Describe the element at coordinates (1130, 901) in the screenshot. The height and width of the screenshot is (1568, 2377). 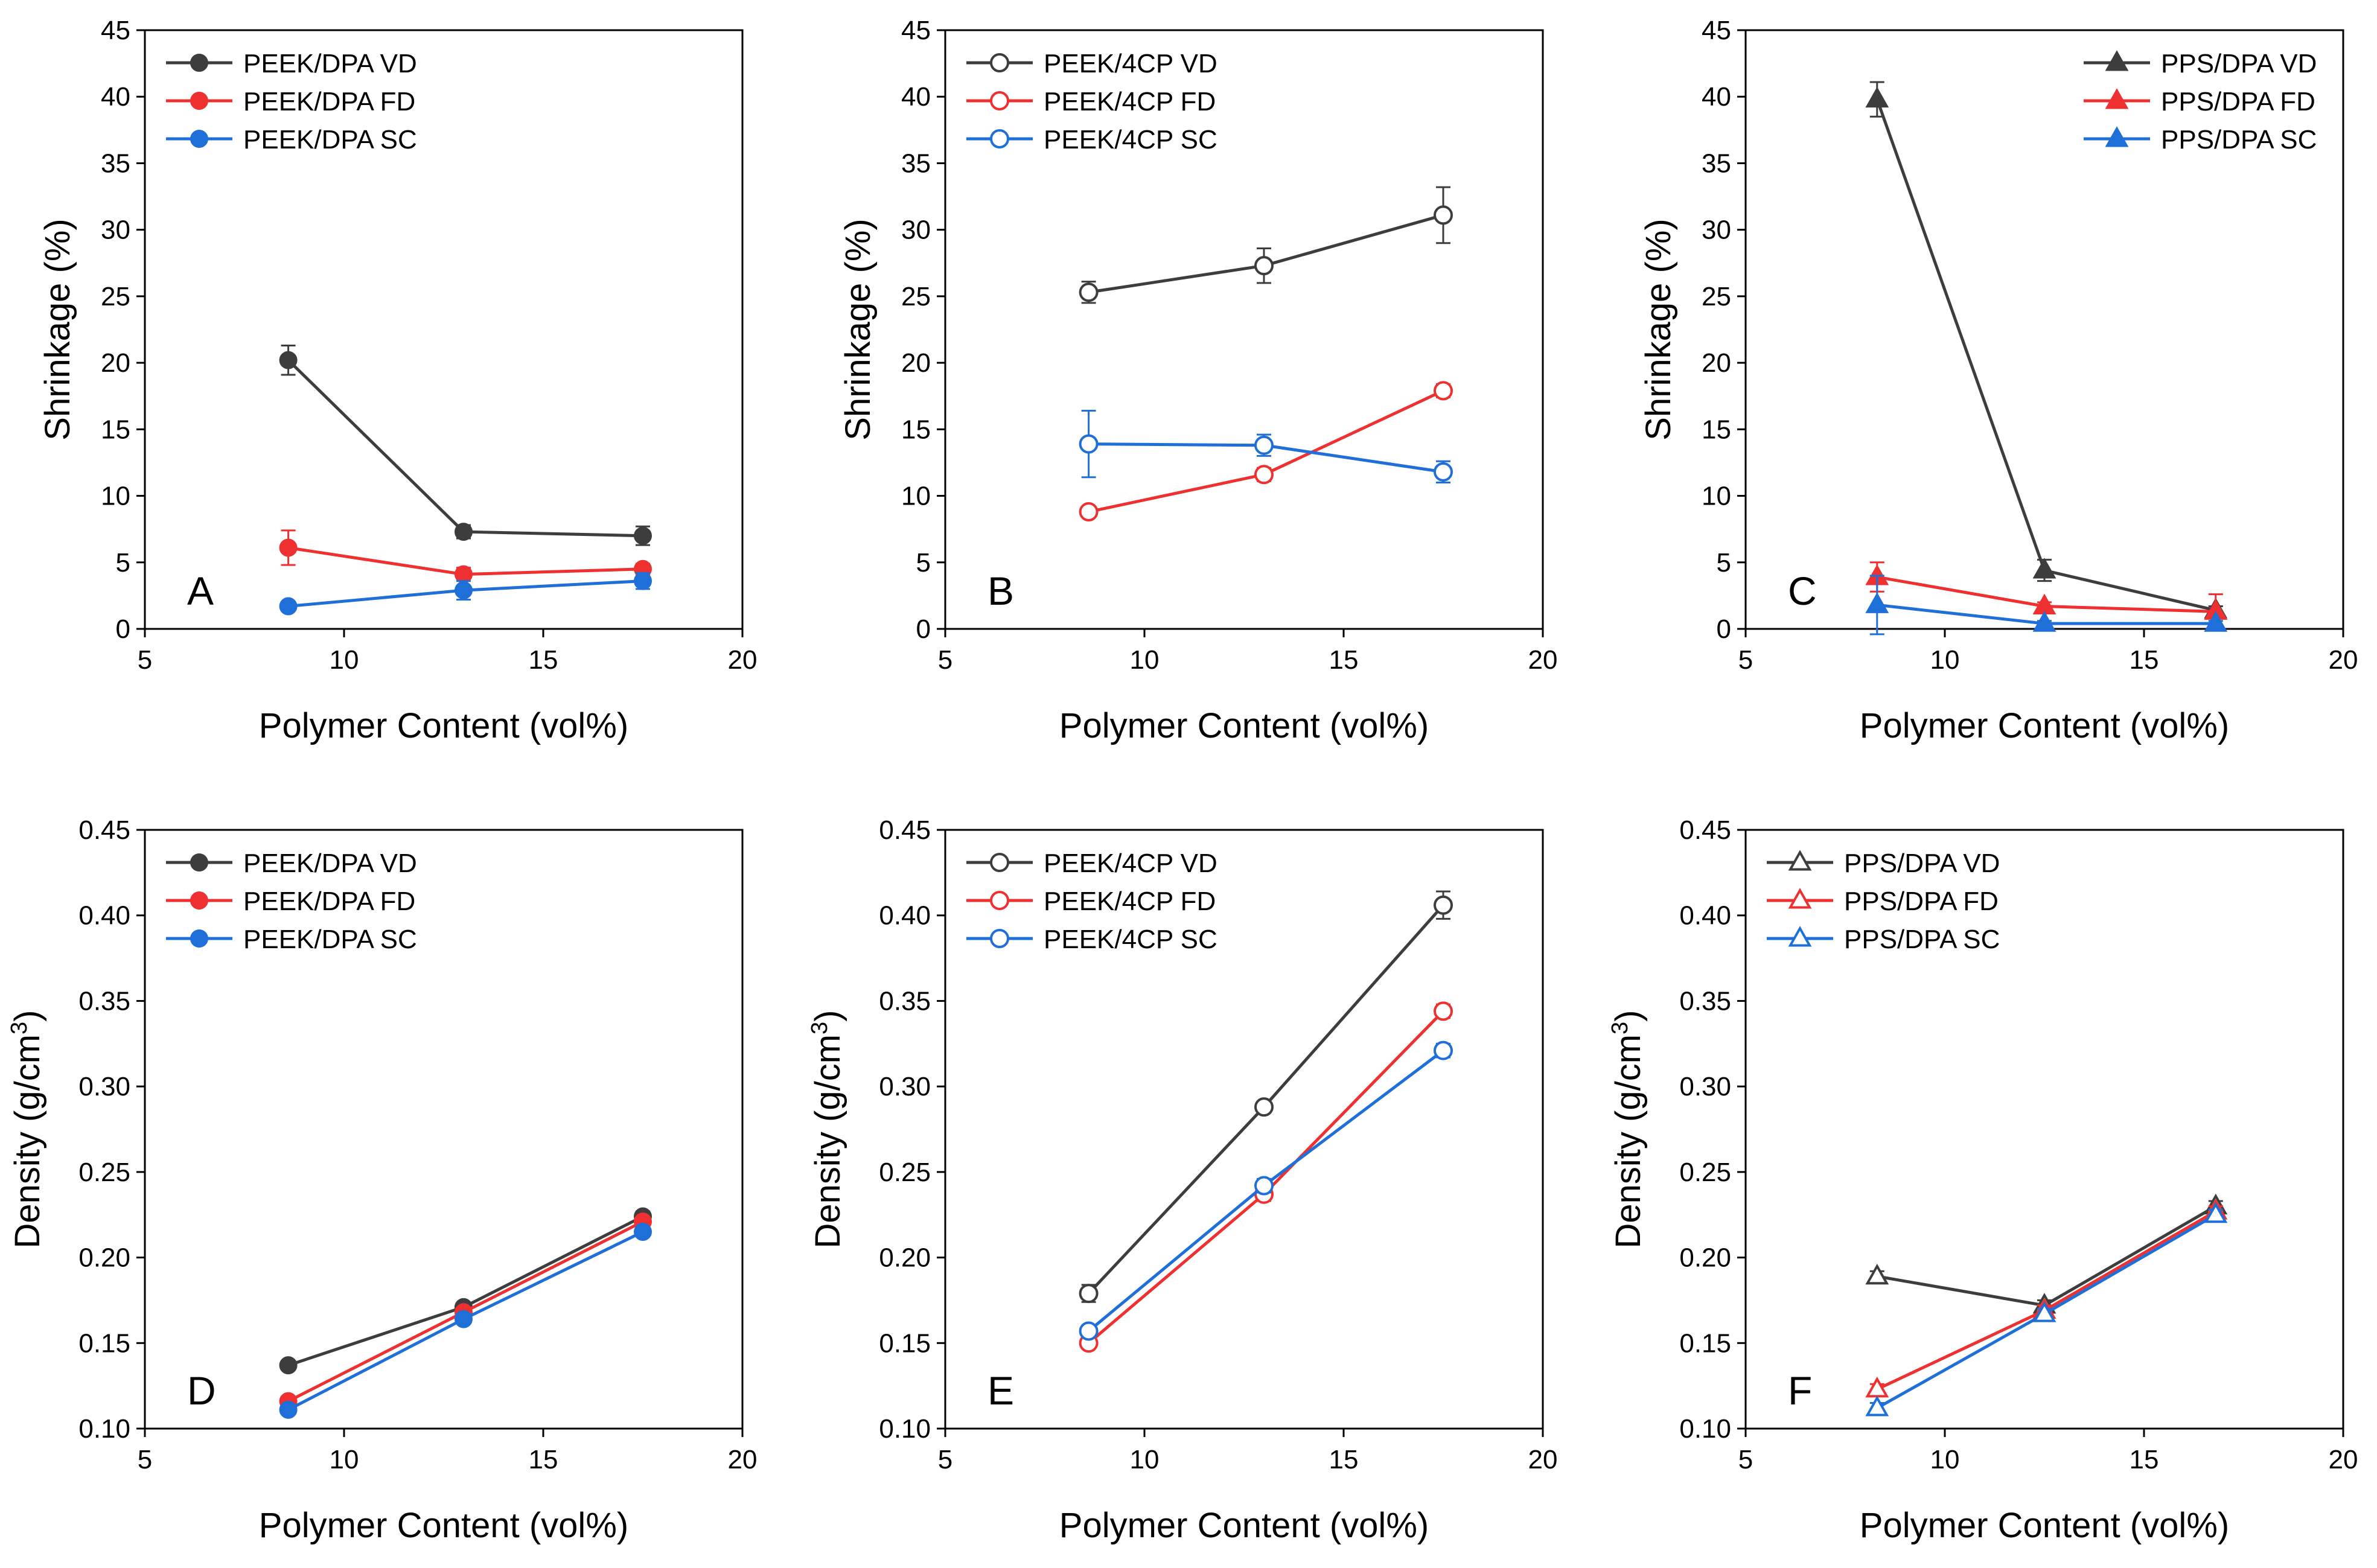
I see `legend-label: PEEK/4CP FD` at that location.